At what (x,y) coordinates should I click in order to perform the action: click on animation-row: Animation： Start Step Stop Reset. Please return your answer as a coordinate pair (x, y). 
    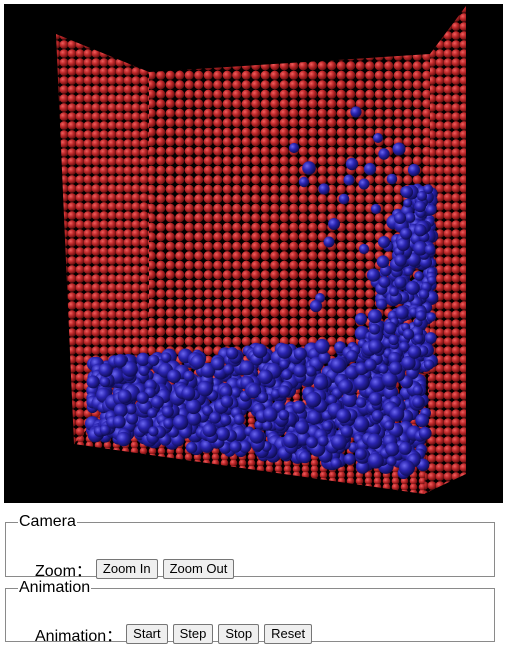
    Looking at the image, I should click on (176, 634).